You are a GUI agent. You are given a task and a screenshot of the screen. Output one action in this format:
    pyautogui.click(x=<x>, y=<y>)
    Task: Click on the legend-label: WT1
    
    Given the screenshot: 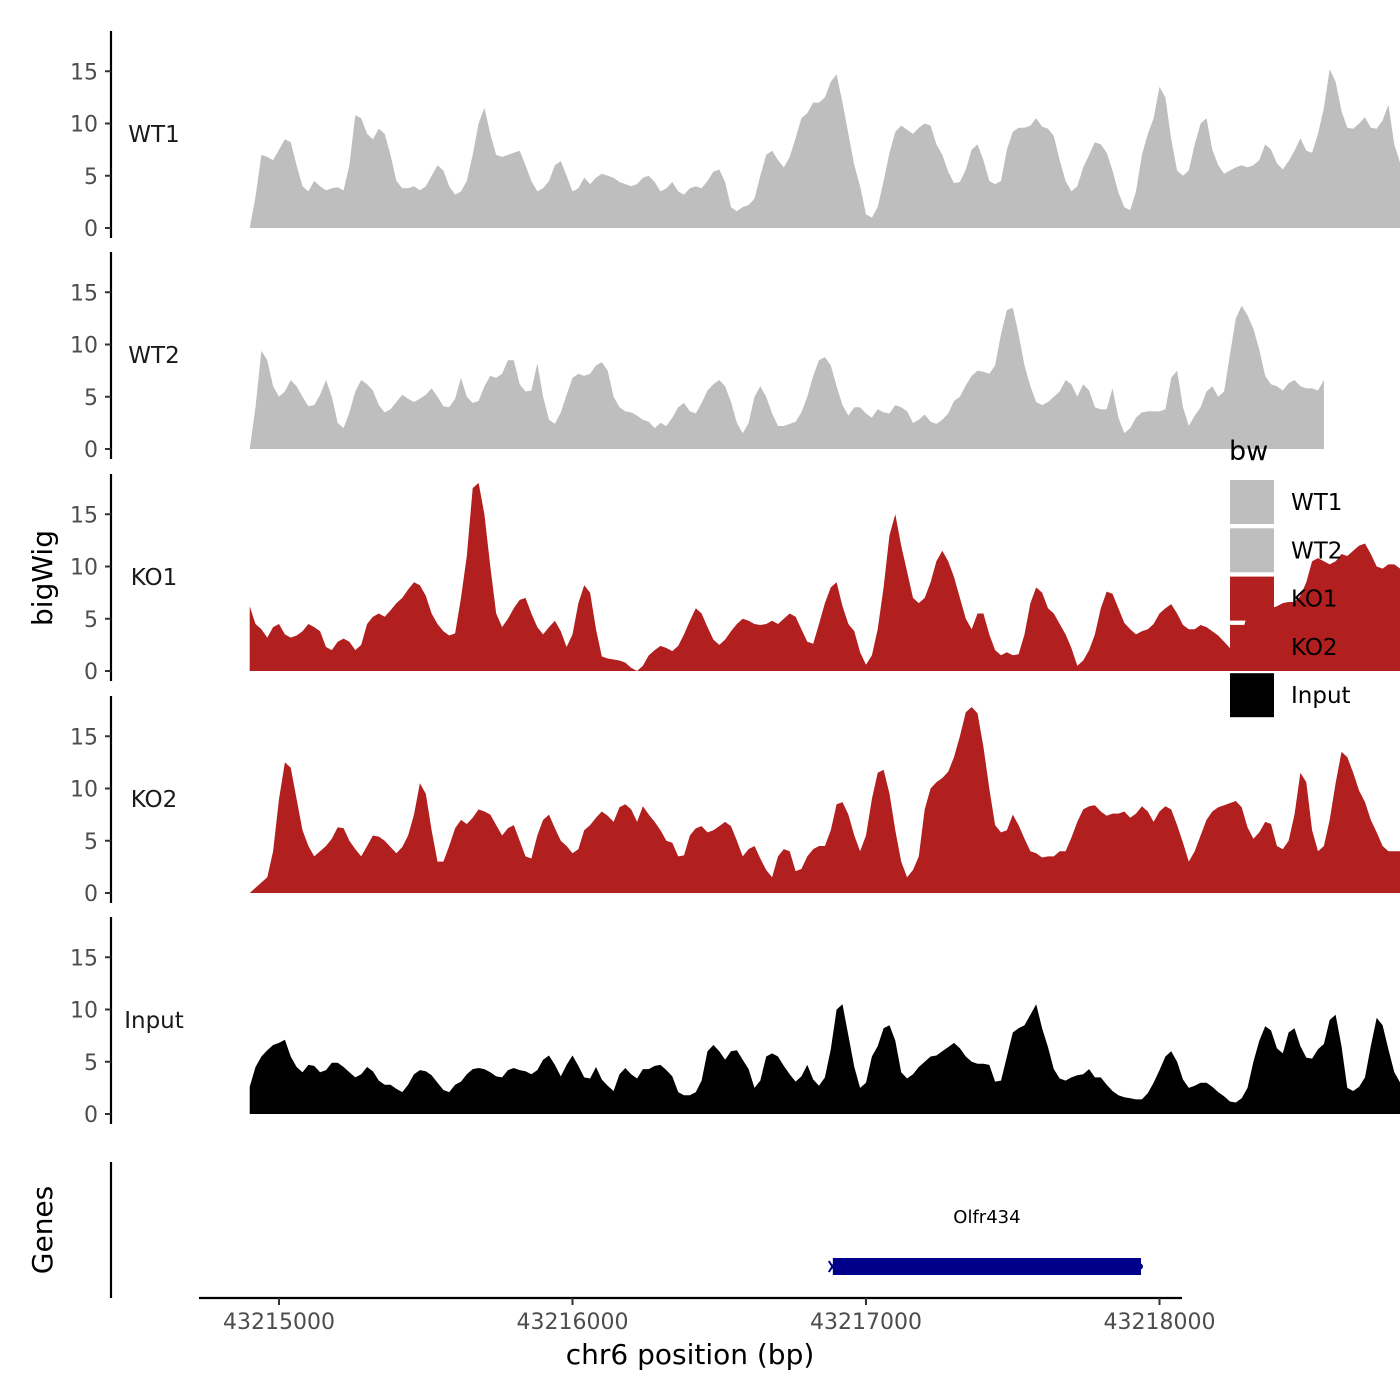 What is the action you would take?
    pyautogui.click(x=1316, y=503)
    